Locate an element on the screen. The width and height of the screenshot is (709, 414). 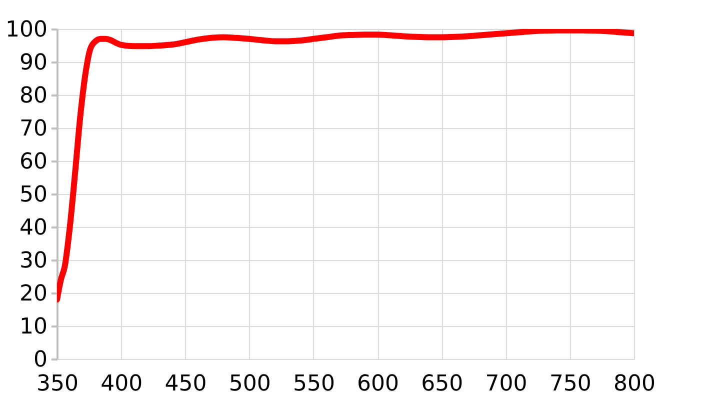
x-tick-label: 450 is located at coordinates (185, 384).